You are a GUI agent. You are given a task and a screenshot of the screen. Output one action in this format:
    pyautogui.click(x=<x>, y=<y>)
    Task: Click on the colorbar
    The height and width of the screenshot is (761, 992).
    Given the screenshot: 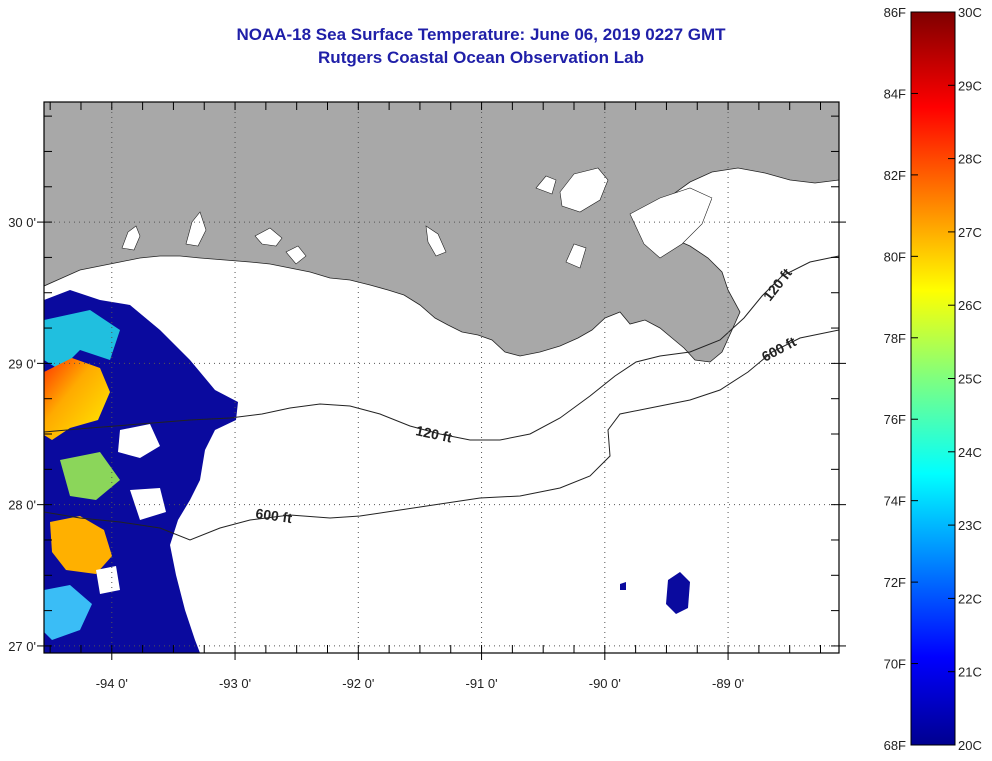 What is the action you would take?
    pyautogui.click(x=933, y=378)
    